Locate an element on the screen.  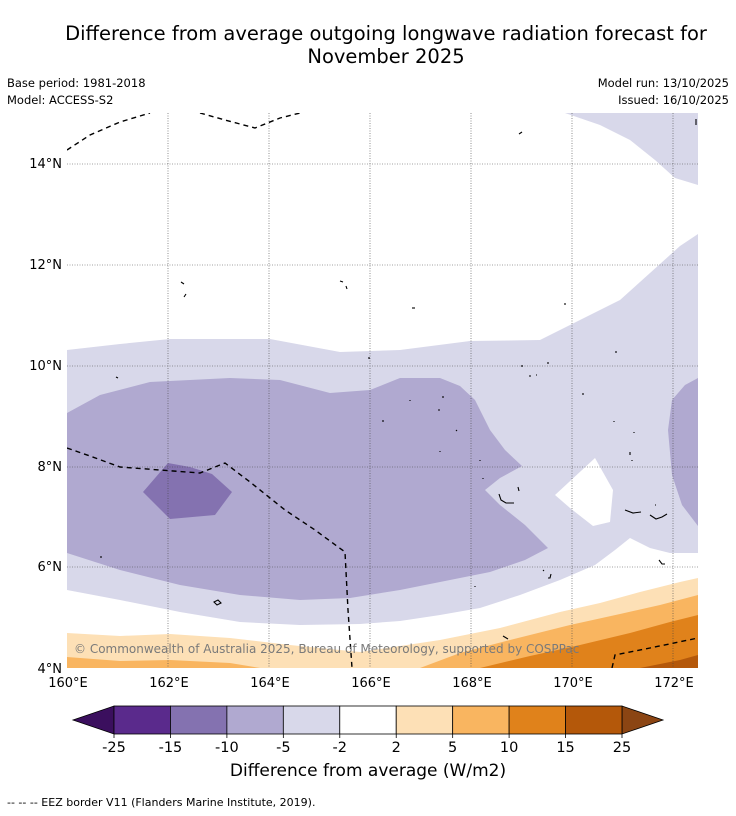
issued-date: Issued: 16/10/2025 is located at coordinates (673, 100).